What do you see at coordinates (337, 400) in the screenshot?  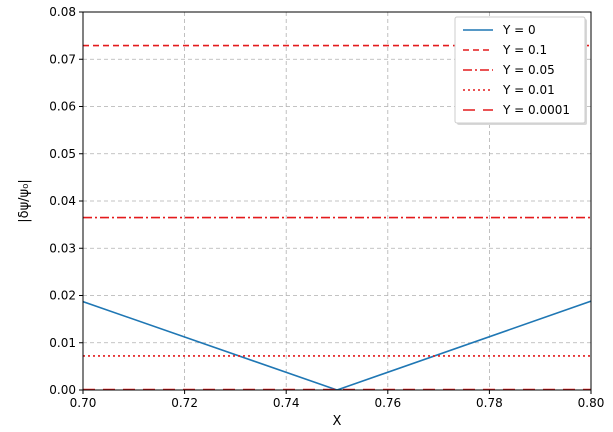 I see `x-axis-ticks: 0.70 0.72 0.74 0.76 0.78 0.80` at bounding box center [337, 400].